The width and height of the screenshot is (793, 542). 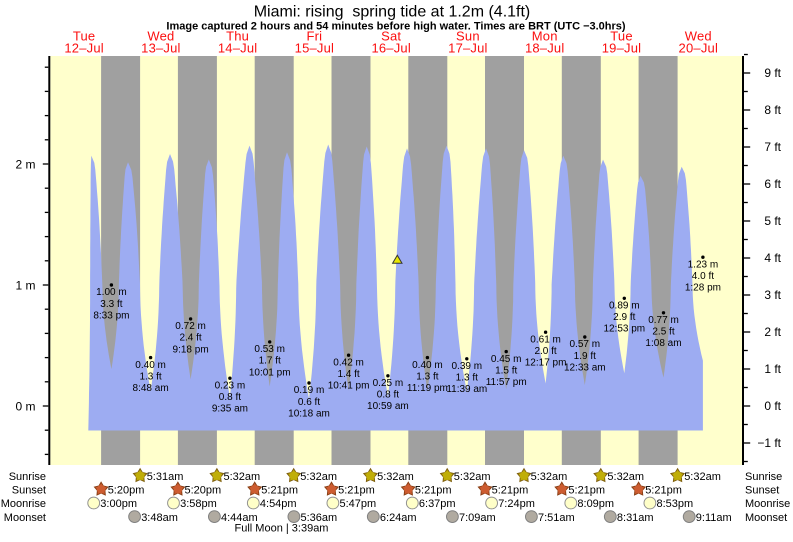 What do you see at coordinates (545, 48) in the screenshot?
I see `svg-text: 18–Jul` at bounding box center [545, 48].